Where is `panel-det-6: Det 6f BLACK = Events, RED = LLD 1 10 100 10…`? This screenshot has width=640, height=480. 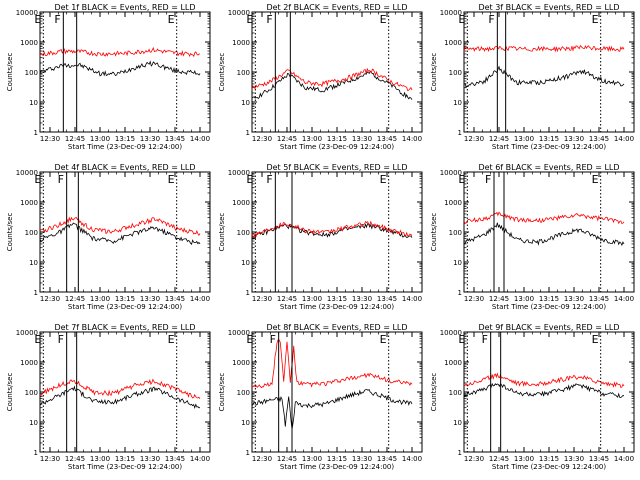
panel-det-6: Det 6f BLACK = Events, RED = LLD 1 10 100 10… is located at coordinates (532, 237).